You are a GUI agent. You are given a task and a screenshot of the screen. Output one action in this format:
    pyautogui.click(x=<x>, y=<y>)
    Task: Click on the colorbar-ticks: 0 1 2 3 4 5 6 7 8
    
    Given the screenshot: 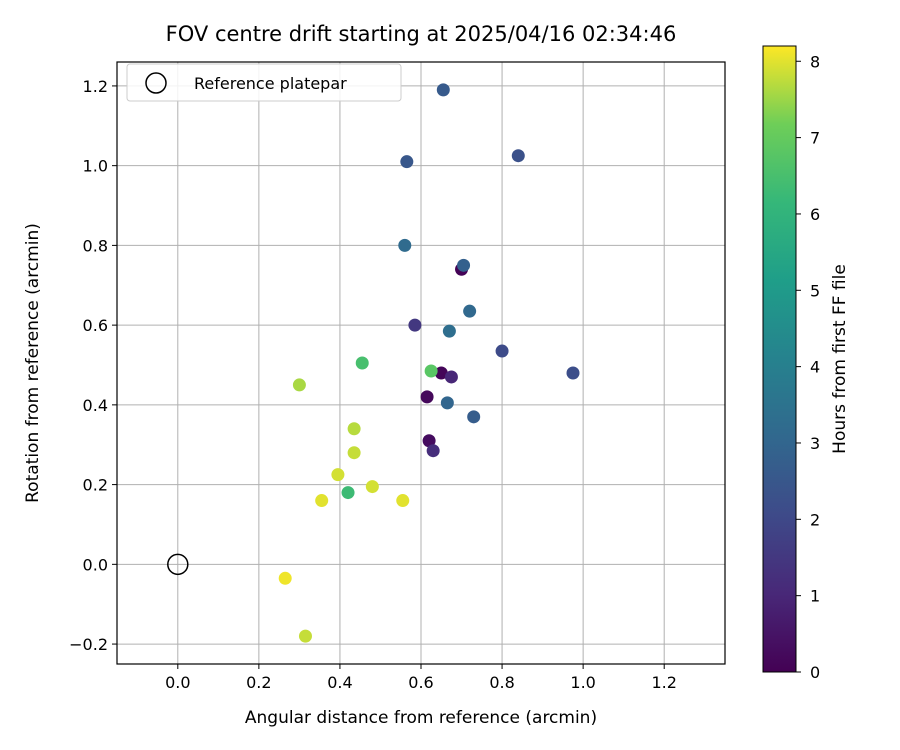 What is the action you would take?
    pyautogui.click(x=808, y=367)
    